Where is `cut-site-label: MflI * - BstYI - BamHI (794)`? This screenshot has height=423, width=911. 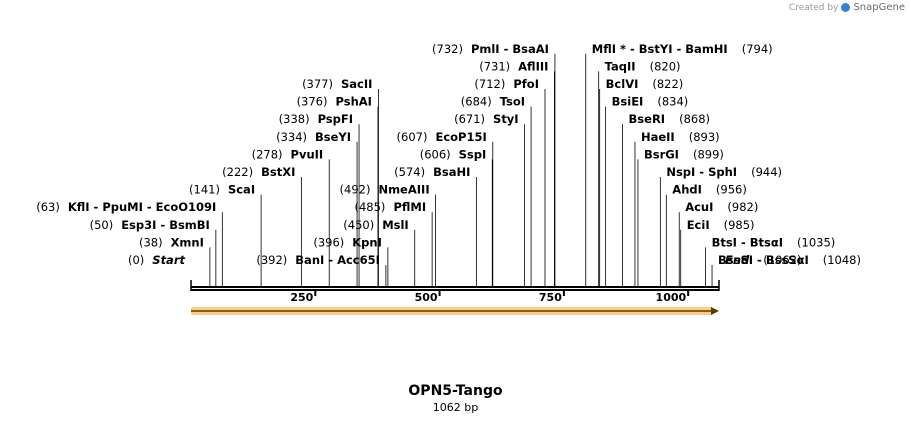 cut-site-label: MflI * - BstYI - BamHI (794) is located at coordinates (682, 49).